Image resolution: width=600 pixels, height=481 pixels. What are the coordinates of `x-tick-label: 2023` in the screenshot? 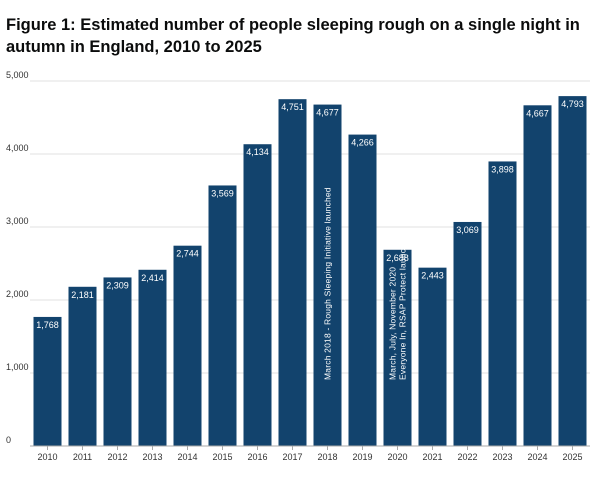 It's located at (502, 457).